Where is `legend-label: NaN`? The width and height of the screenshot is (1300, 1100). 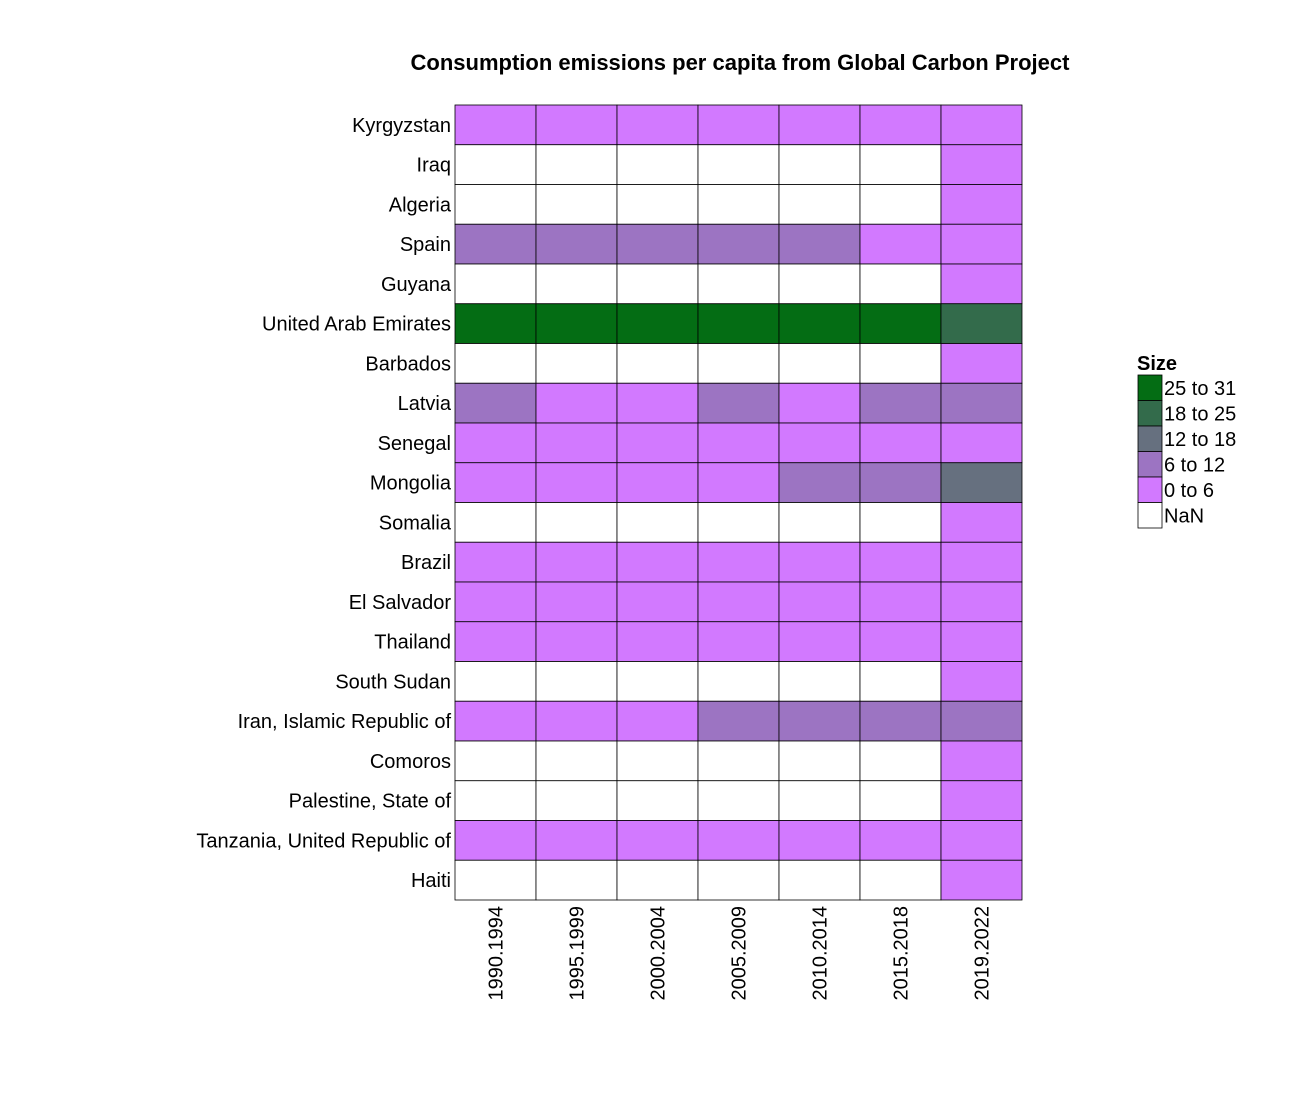
legend-label: NaN is located at coordinates (1184, 516).